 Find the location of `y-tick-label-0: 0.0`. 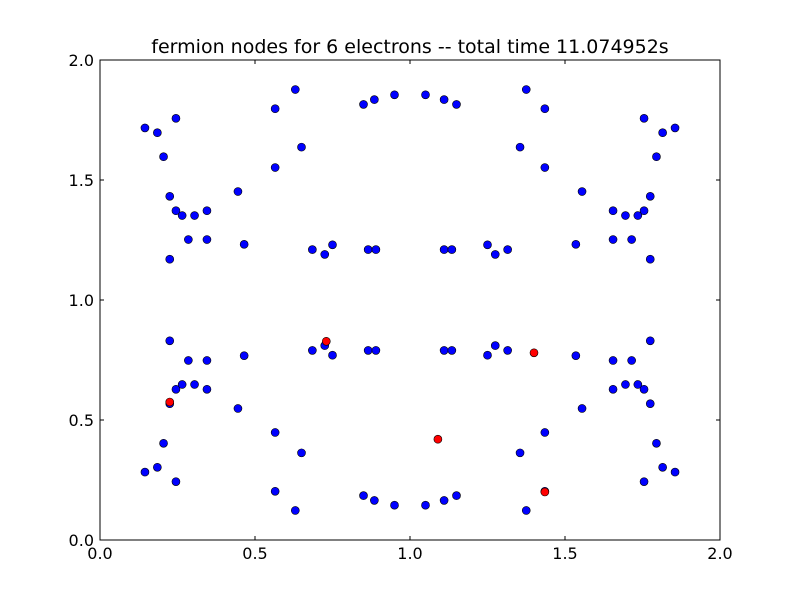

y-tick-label-0: 0.0 is located at coordinates (81, 540).